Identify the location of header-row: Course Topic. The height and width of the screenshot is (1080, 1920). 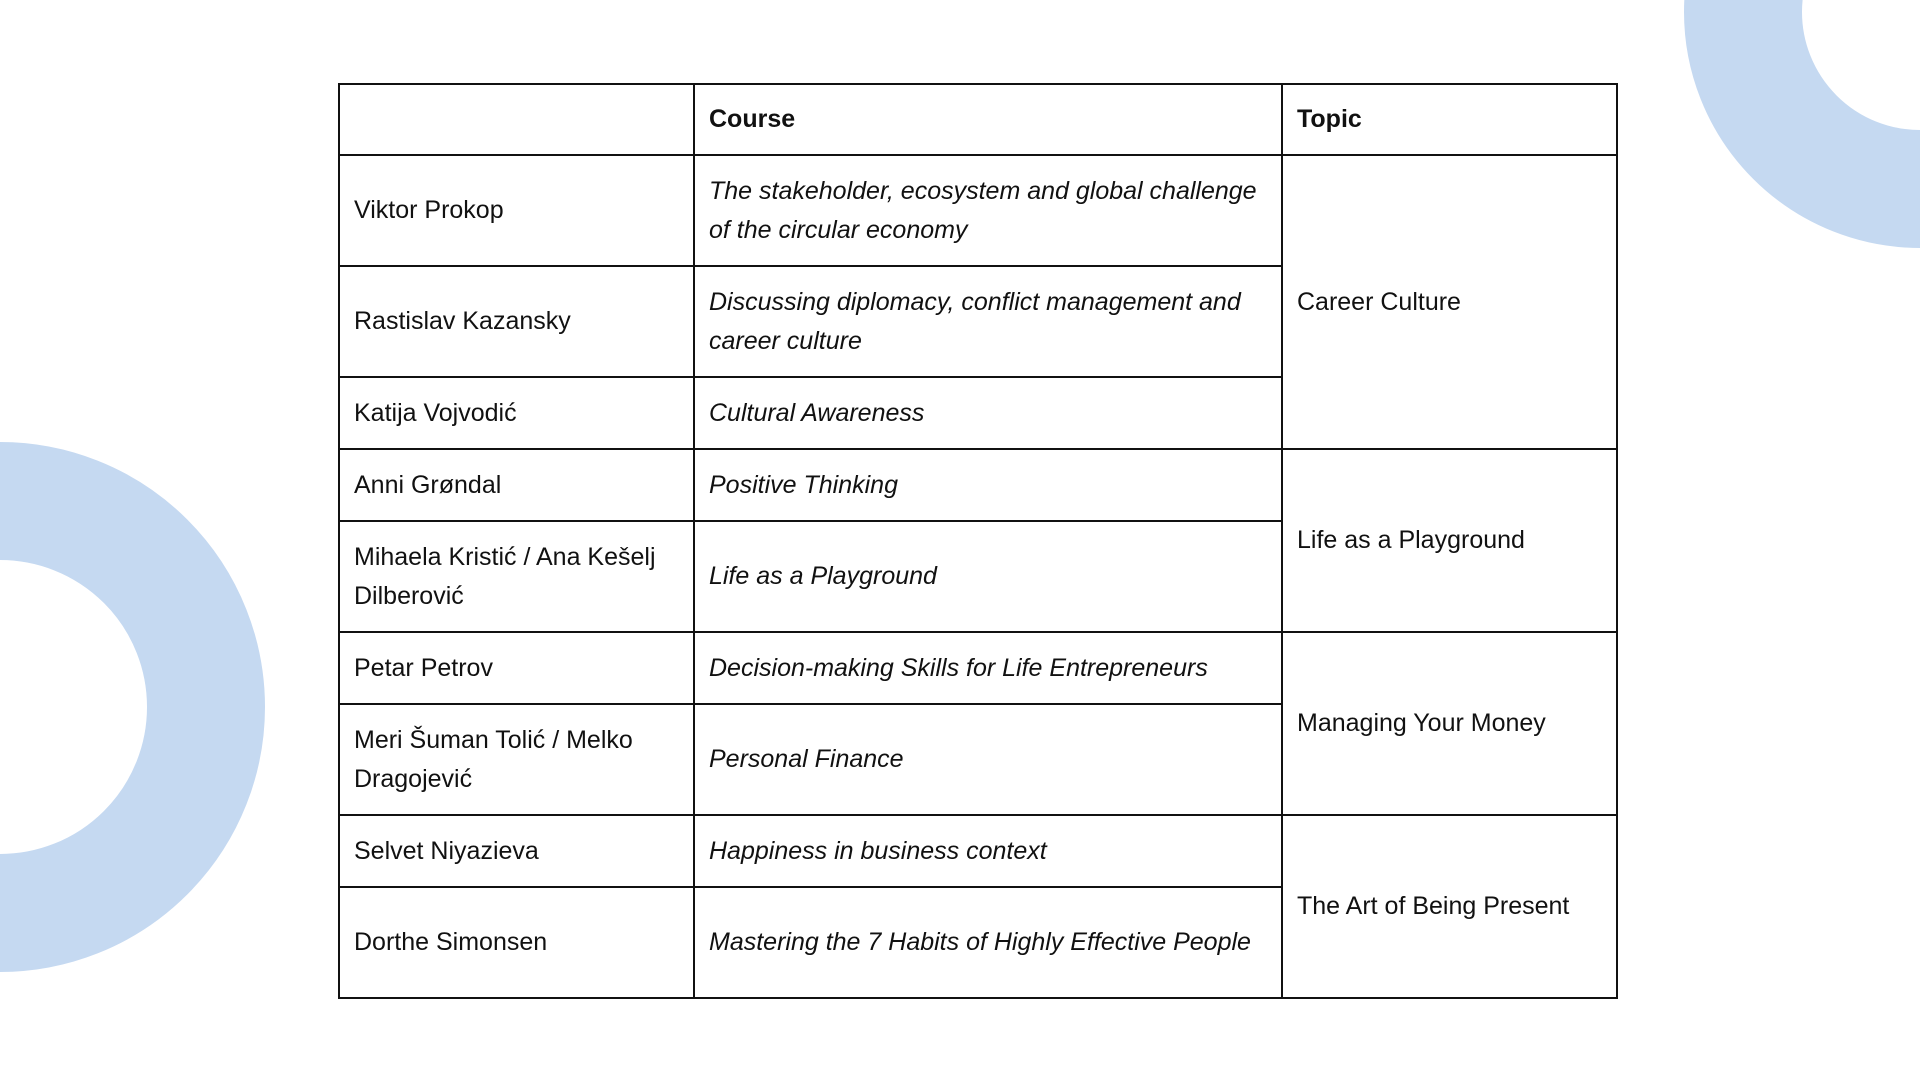
(978, 119).